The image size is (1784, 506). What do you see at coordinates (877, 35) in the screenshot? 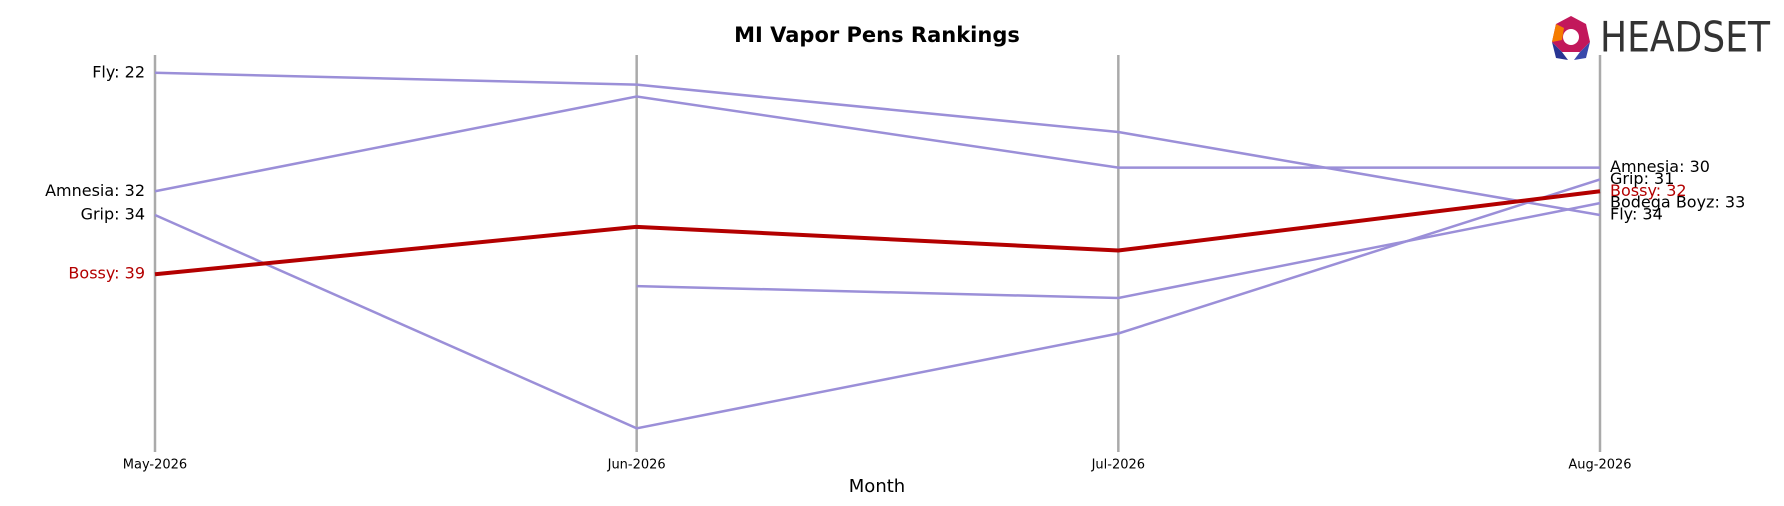
I see `chart-title: MI Vapor Pens Rankings` at bounding box center [877, 35].